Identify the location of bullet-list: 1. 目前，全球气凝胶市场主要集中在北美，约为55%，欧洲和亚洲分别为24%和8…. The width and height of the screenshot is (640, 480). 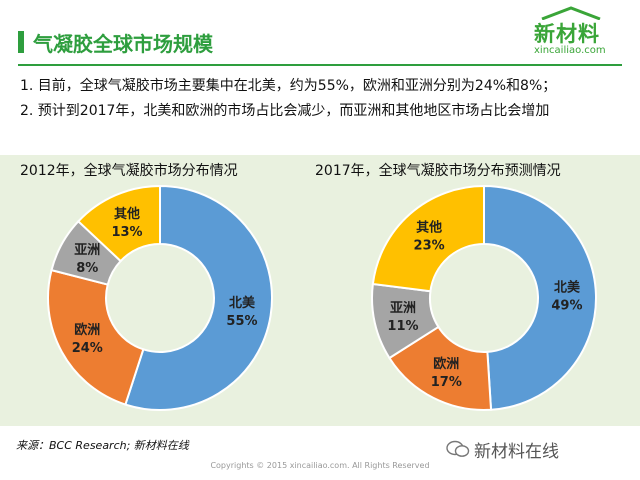
(288, 99).